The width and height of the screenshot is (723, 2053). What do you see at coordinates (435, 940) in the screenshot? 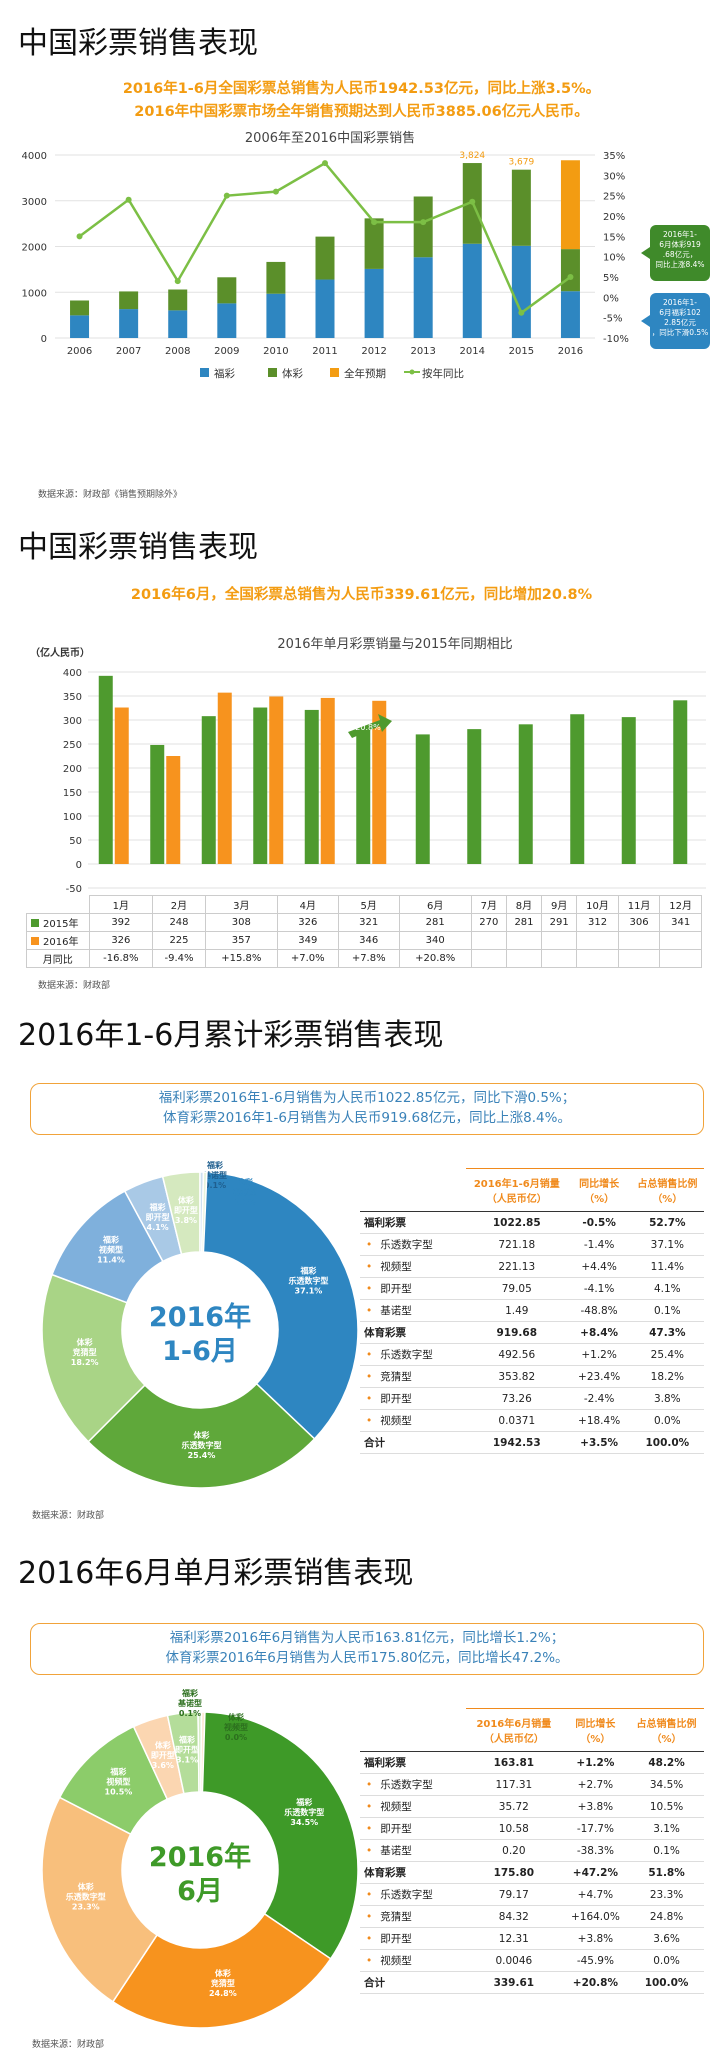
I see `table-cell: 340` at bounding box center [435, 940].